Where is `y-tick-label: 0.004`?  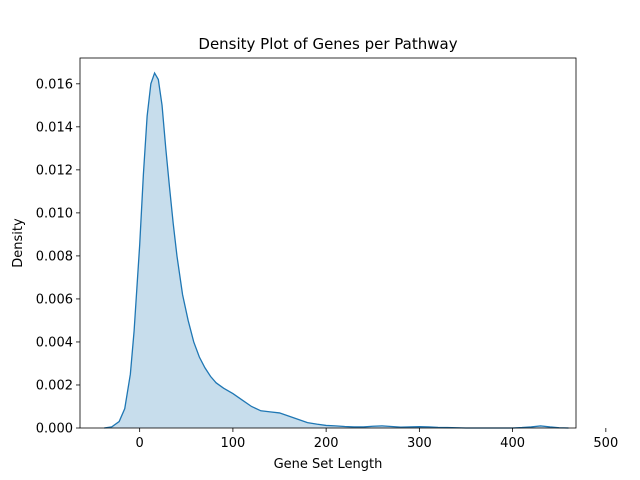
y-tick-label: 0.004 is located at coordinates (54, 342).